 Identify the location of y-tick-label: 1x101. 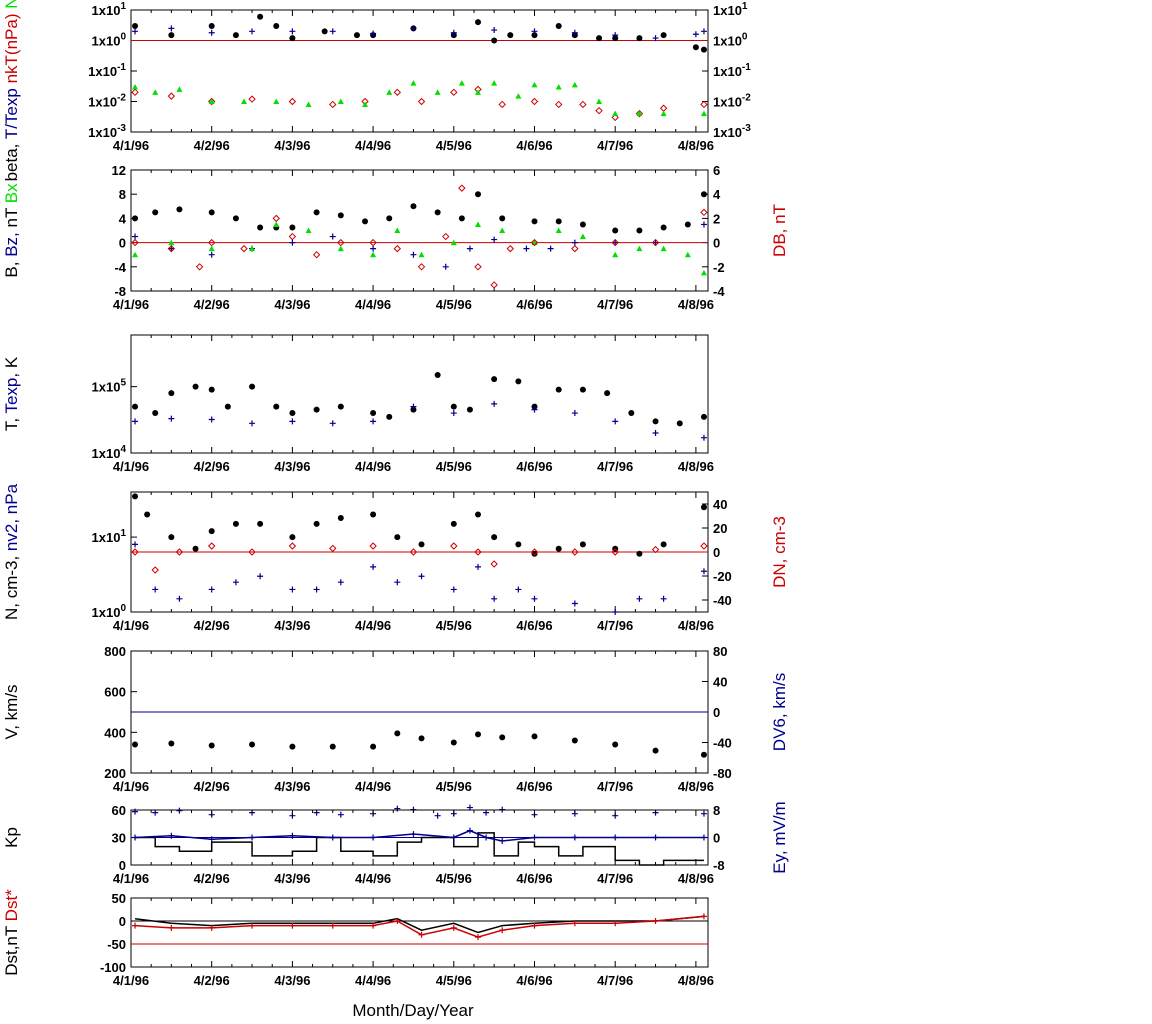
(109, 9).